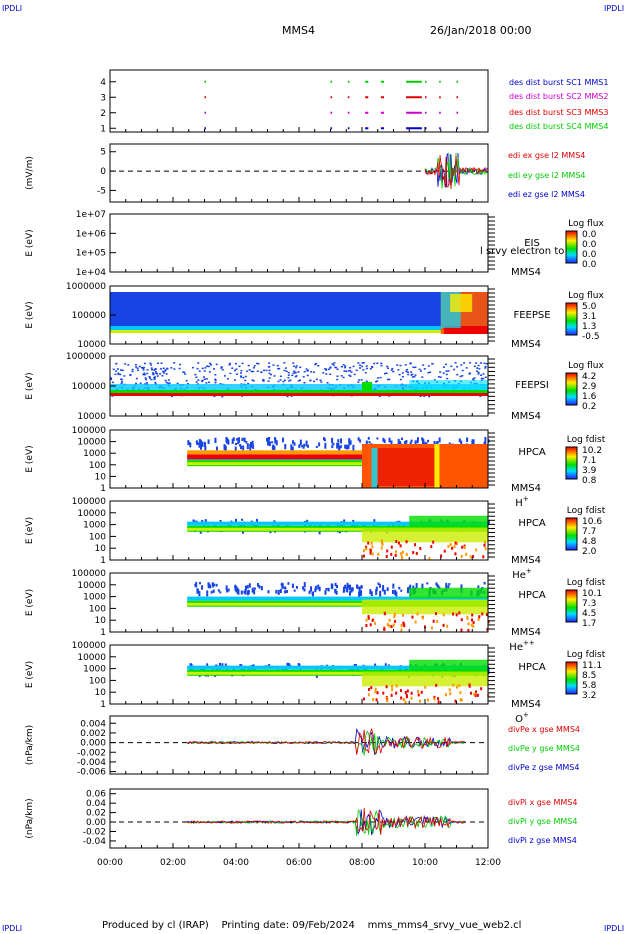  Describe the element at coordinates (522, 646) in the screenshot. I see `species-label: He++` at that location.